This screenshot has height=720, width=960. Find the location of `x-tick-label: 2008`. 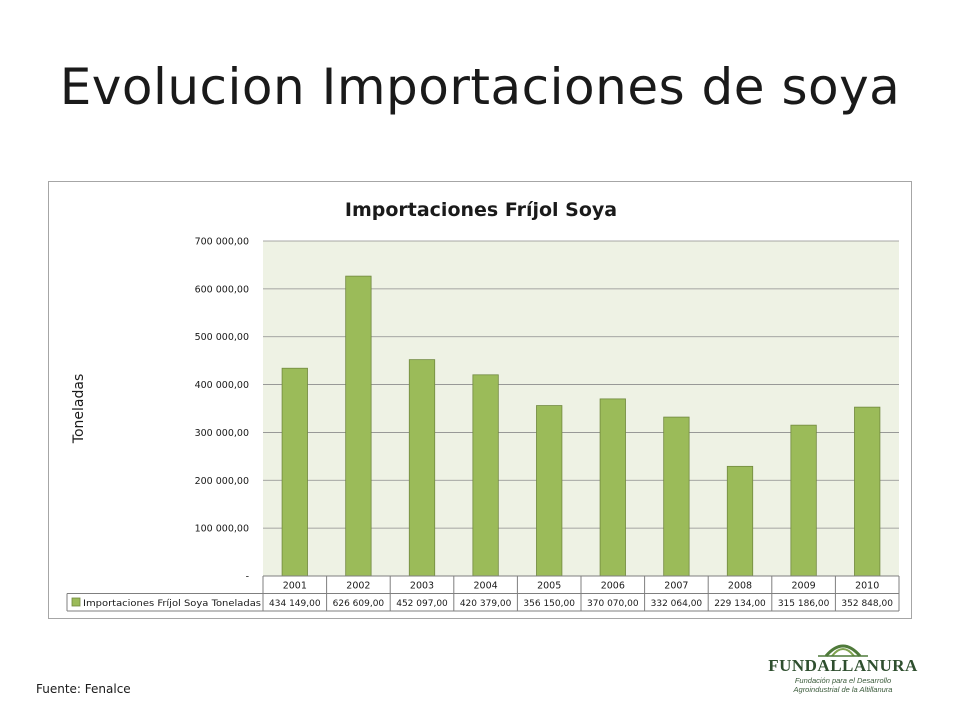

x-tick-label: 2008 is located at coordinates (740, 586).